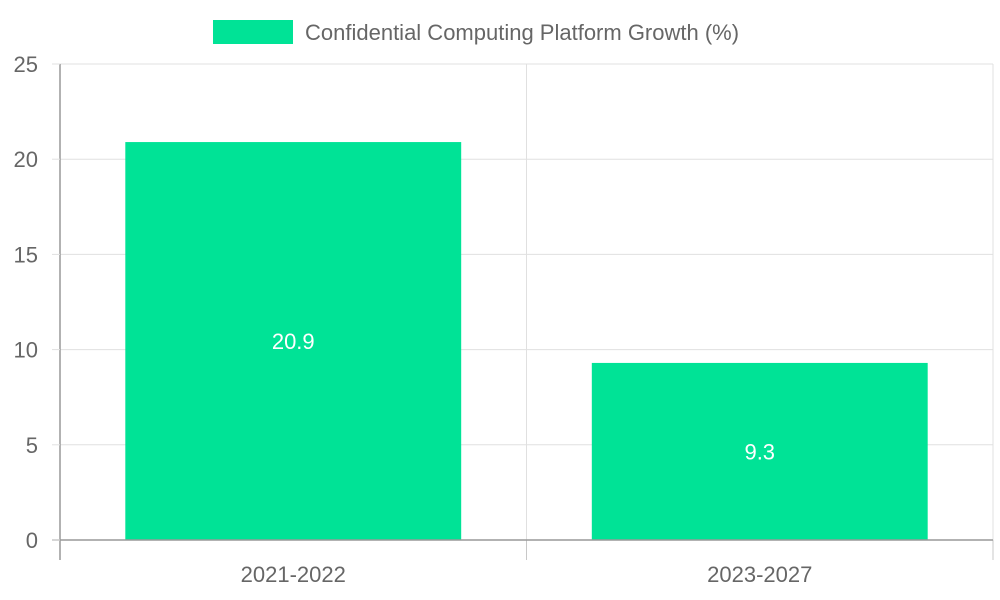  Describe the element at coordinates (26, 64) in the screenshot. I see `y-tick-label: 25` at that location.